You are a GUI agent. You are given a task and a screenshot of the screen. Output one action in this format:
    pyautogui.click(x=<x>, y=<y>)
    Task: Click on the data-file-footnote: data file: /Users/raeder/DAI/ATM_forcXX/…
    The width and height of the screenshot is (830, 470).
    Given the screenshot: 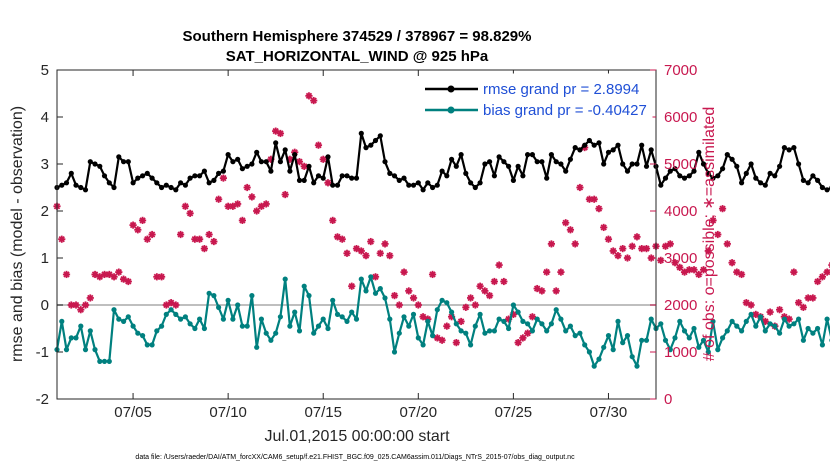 What is the action you would take?
    pyautogui.click(x=355, y=457)
    